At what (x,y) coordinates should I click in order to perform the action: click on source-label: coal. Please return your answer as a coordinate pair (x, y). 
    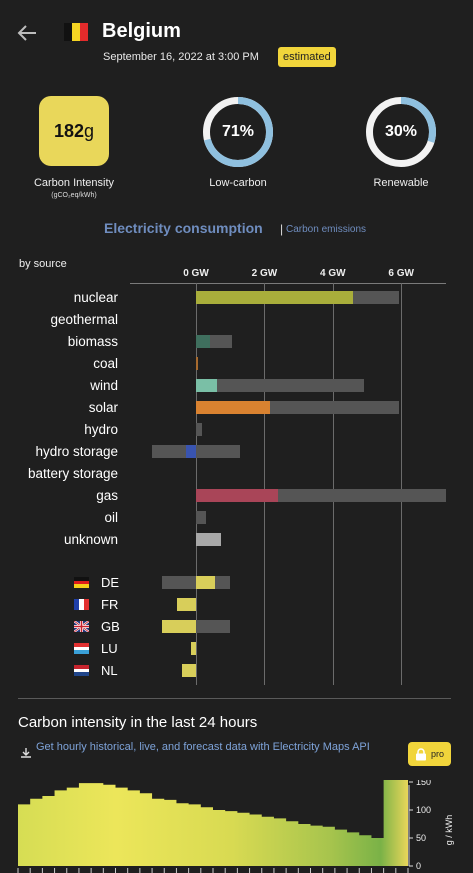
    Looking at the image, I should click on (105, 363).